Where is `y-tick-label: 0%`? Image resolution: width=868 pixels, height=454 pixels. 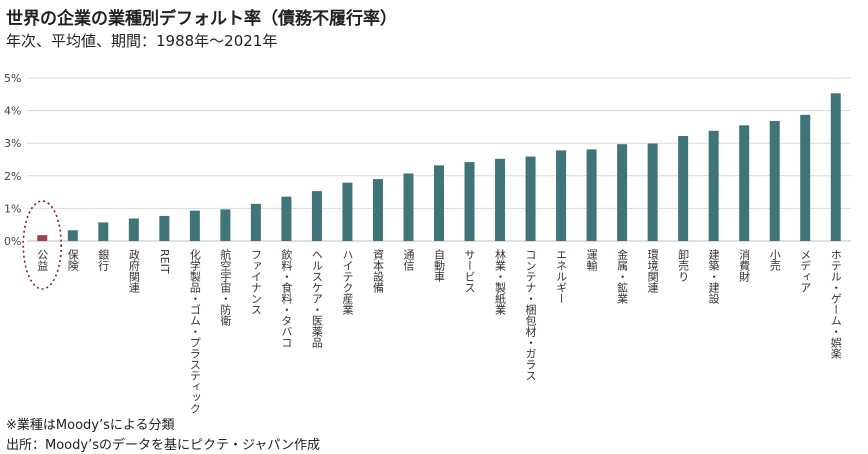
y-tick-label: 0% is located at coordinates (12, 241).